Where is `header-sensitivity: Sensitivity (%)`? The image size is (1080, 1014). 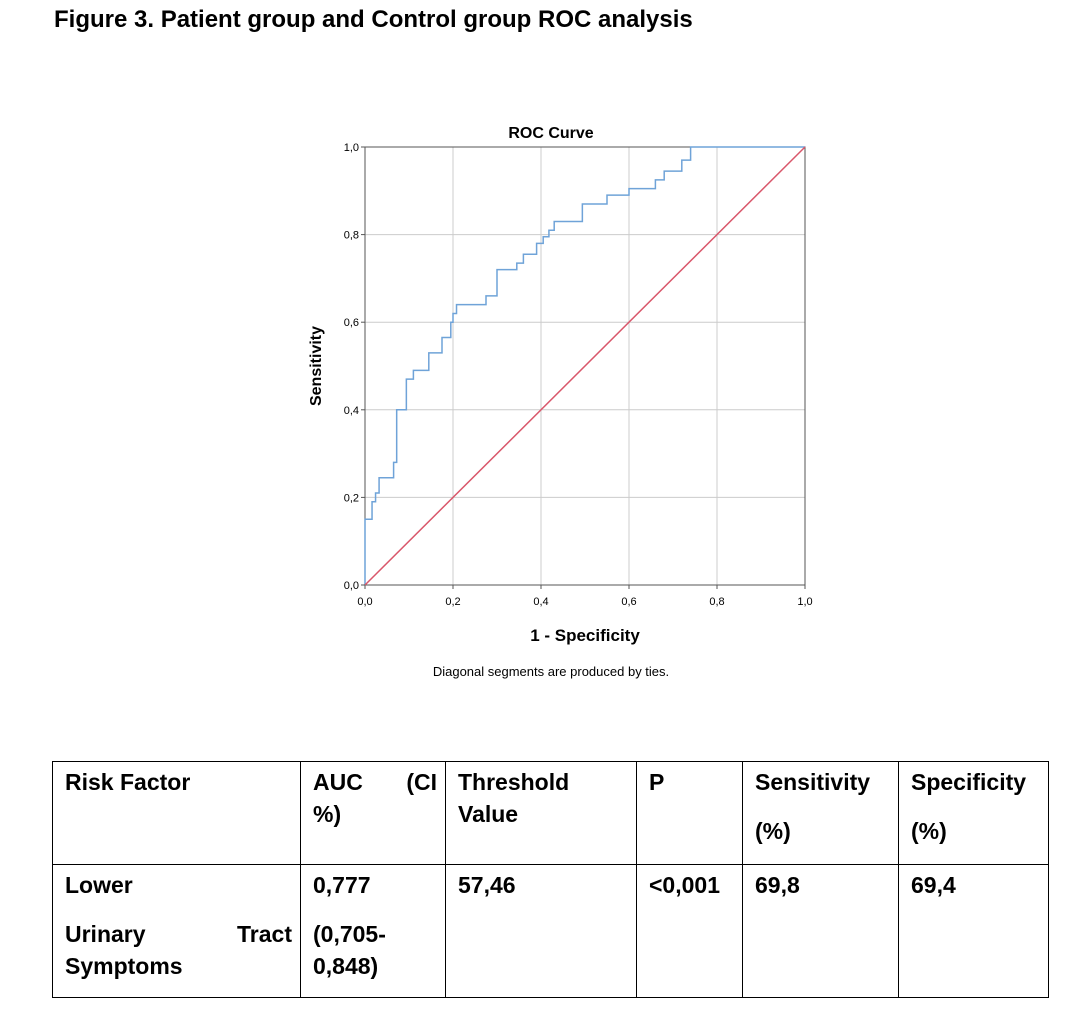 header-sensitivity: Sensitivity (%) is located at coordinates (820, 813).